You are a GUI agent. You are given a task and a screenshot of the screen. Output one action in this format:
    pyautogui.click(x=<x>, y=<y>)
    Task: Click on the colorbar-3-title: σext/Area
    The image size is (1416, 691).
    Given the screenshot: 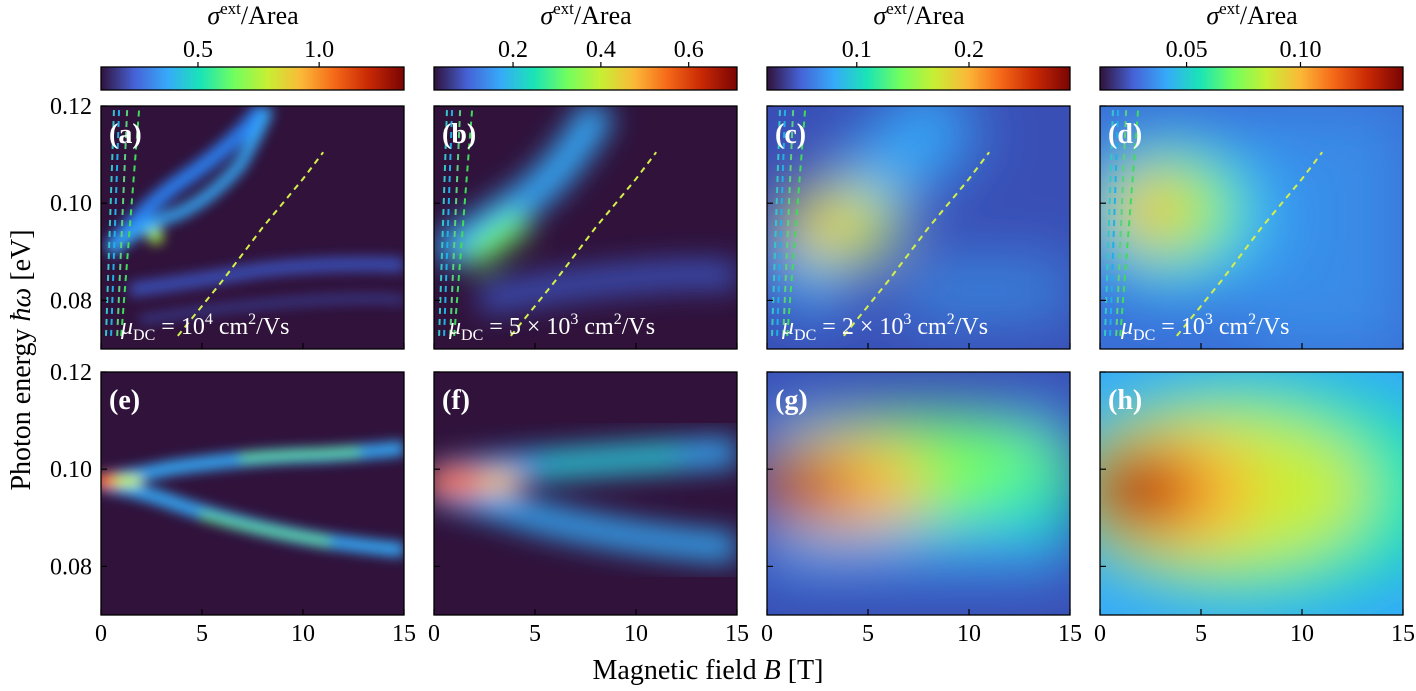 What is the action you would take?
    pyautogui.click(x=919, y=15)
    